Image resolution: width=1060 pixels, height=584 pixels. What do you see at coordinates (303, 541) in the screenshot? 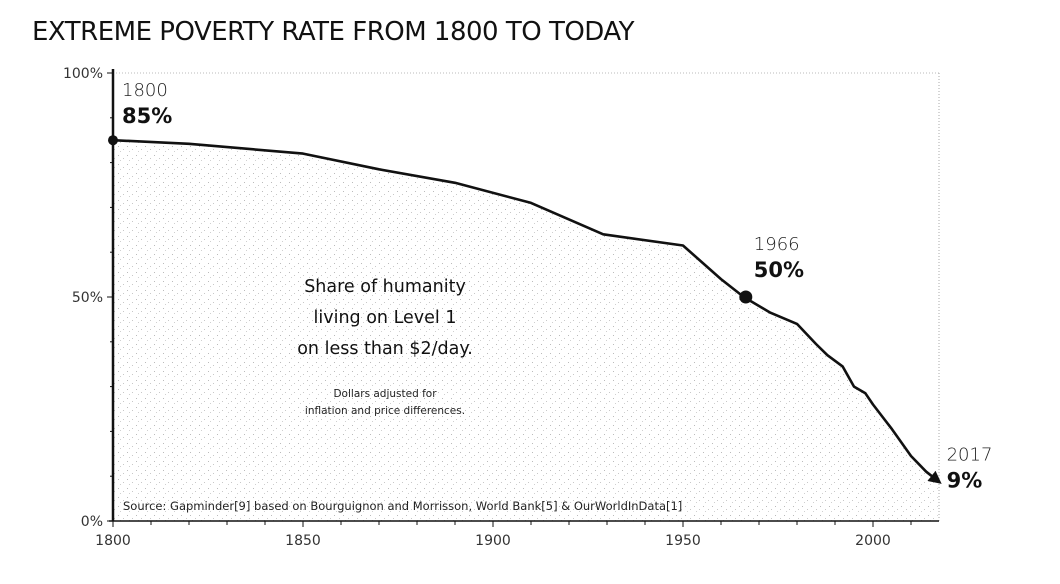
I see `x-tick-label: 1850` at bounding box center [303, 541].